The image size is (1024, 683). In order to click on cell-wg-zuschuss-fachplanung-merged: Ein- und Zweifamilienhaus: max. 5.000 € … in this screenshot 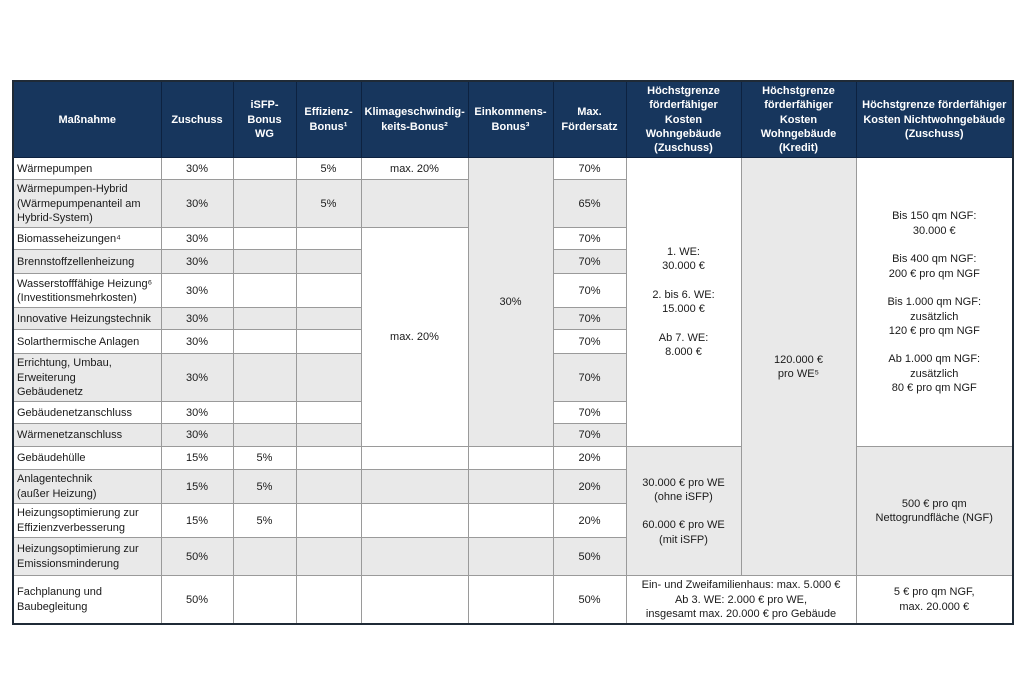, I will do `click(741, 600)`.